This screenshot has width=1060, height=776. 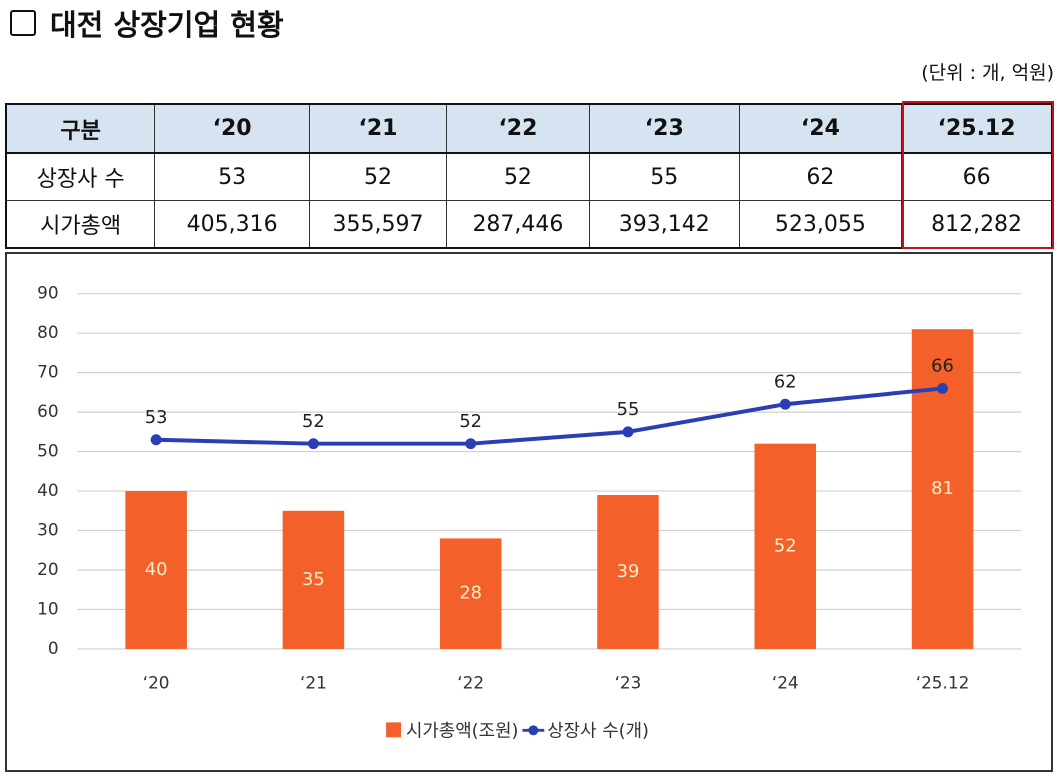 What do you see at coordinates (549, 416) in the screenshot?
I see `line` at bounding box center [549, 416].